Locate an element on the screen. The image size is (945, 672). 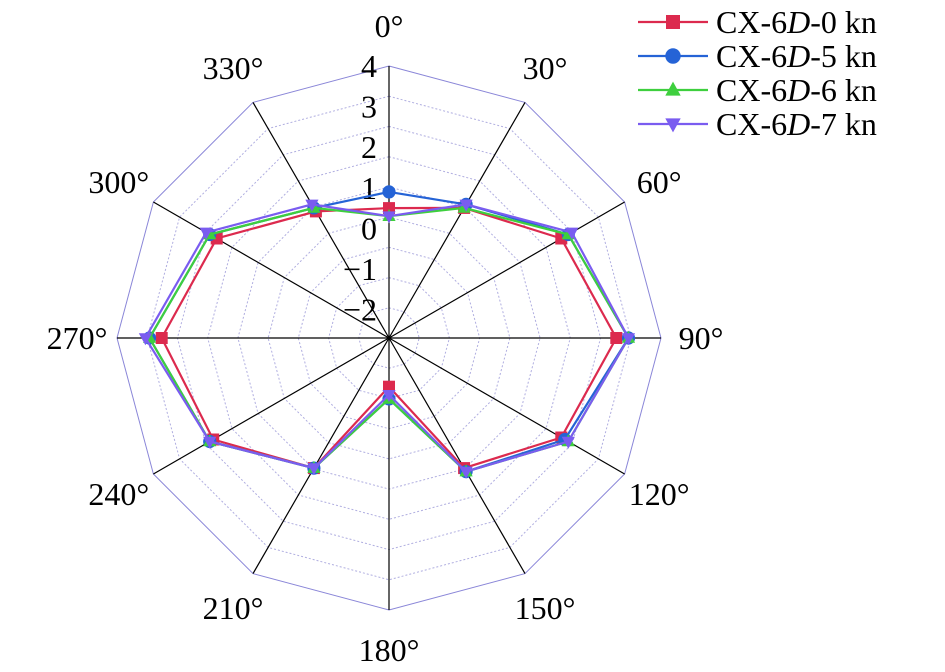
radial-tick-label: 4 is located at coordinates (369, 66).